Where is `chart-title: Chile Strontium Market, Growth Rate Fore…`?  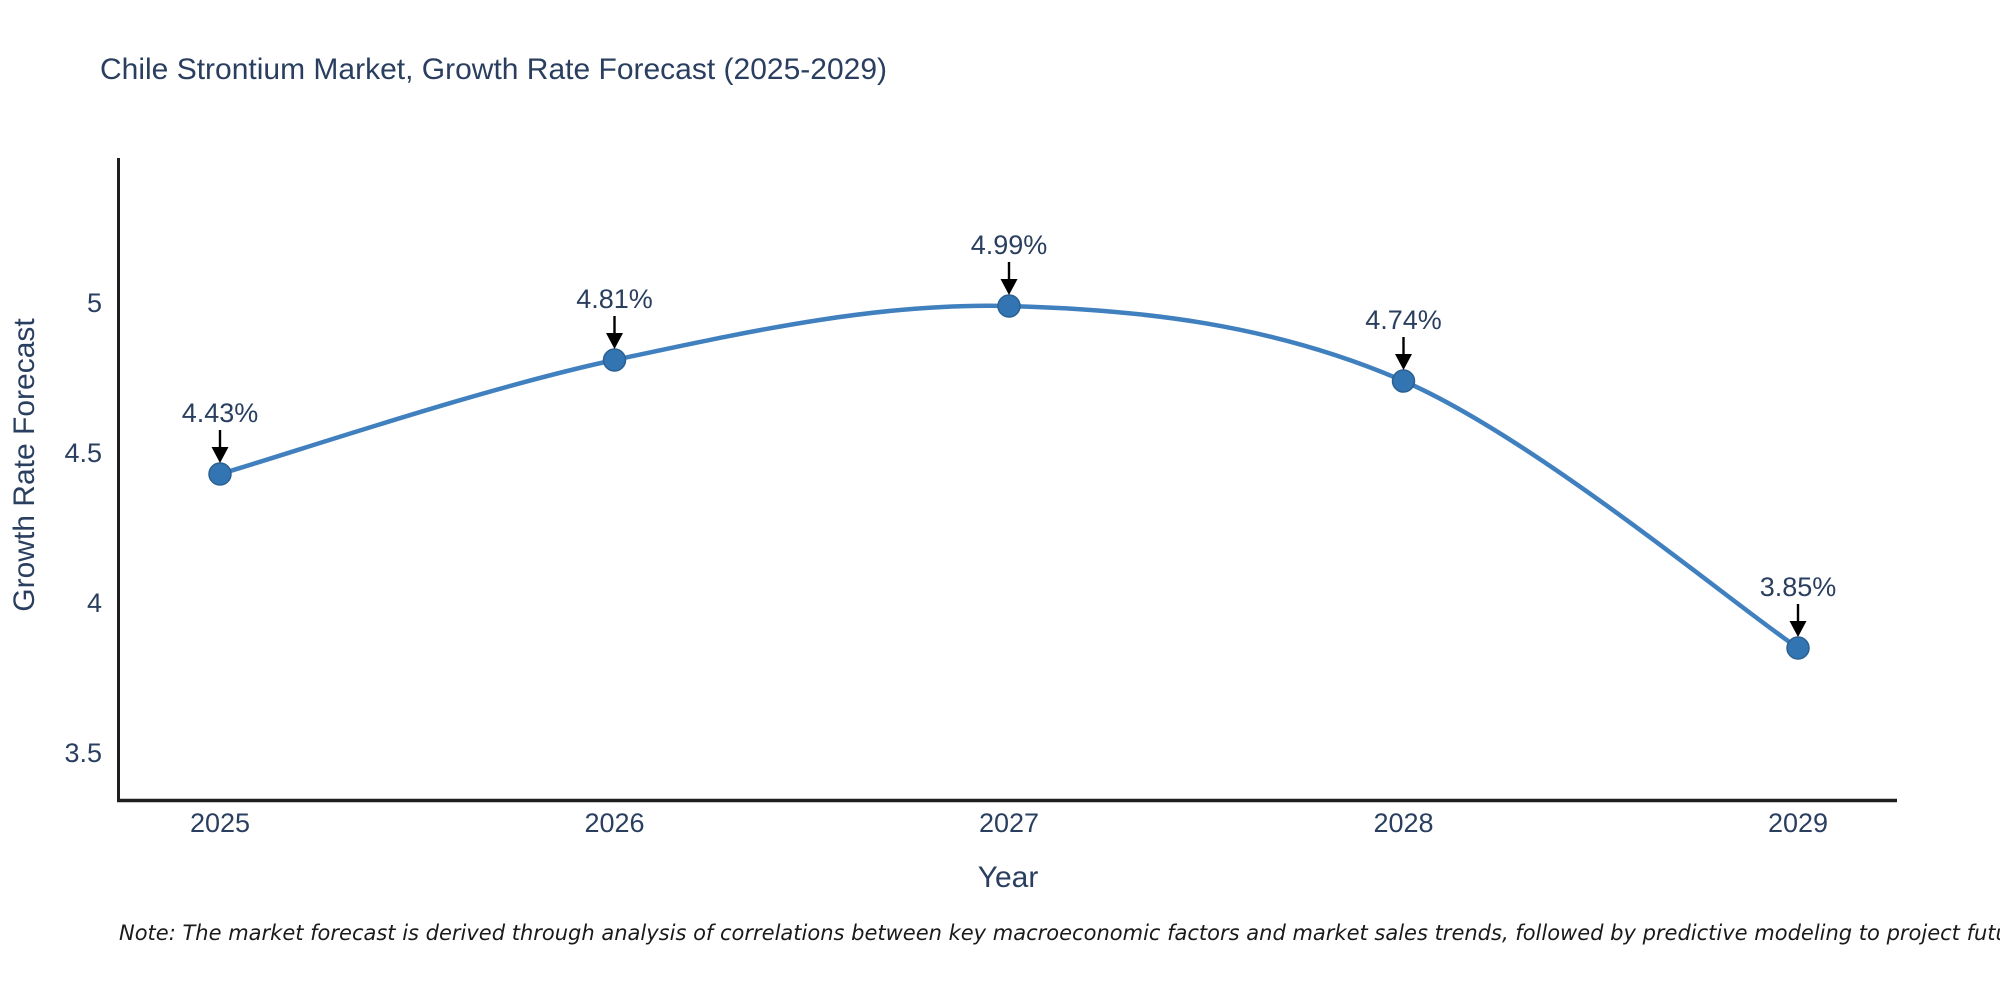 chart-title: Chile Strontium Market, Growth Rate Fore… is located at coordinates (493, 69).